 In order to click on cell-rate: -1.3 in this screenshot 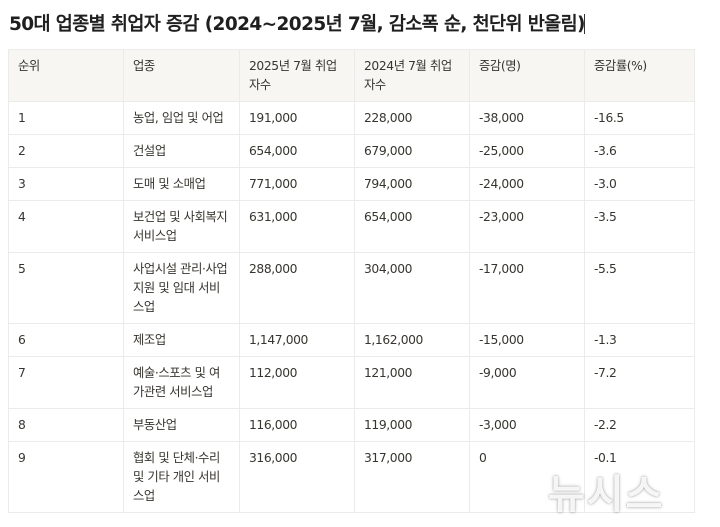, I will do `click(639, 340)`.